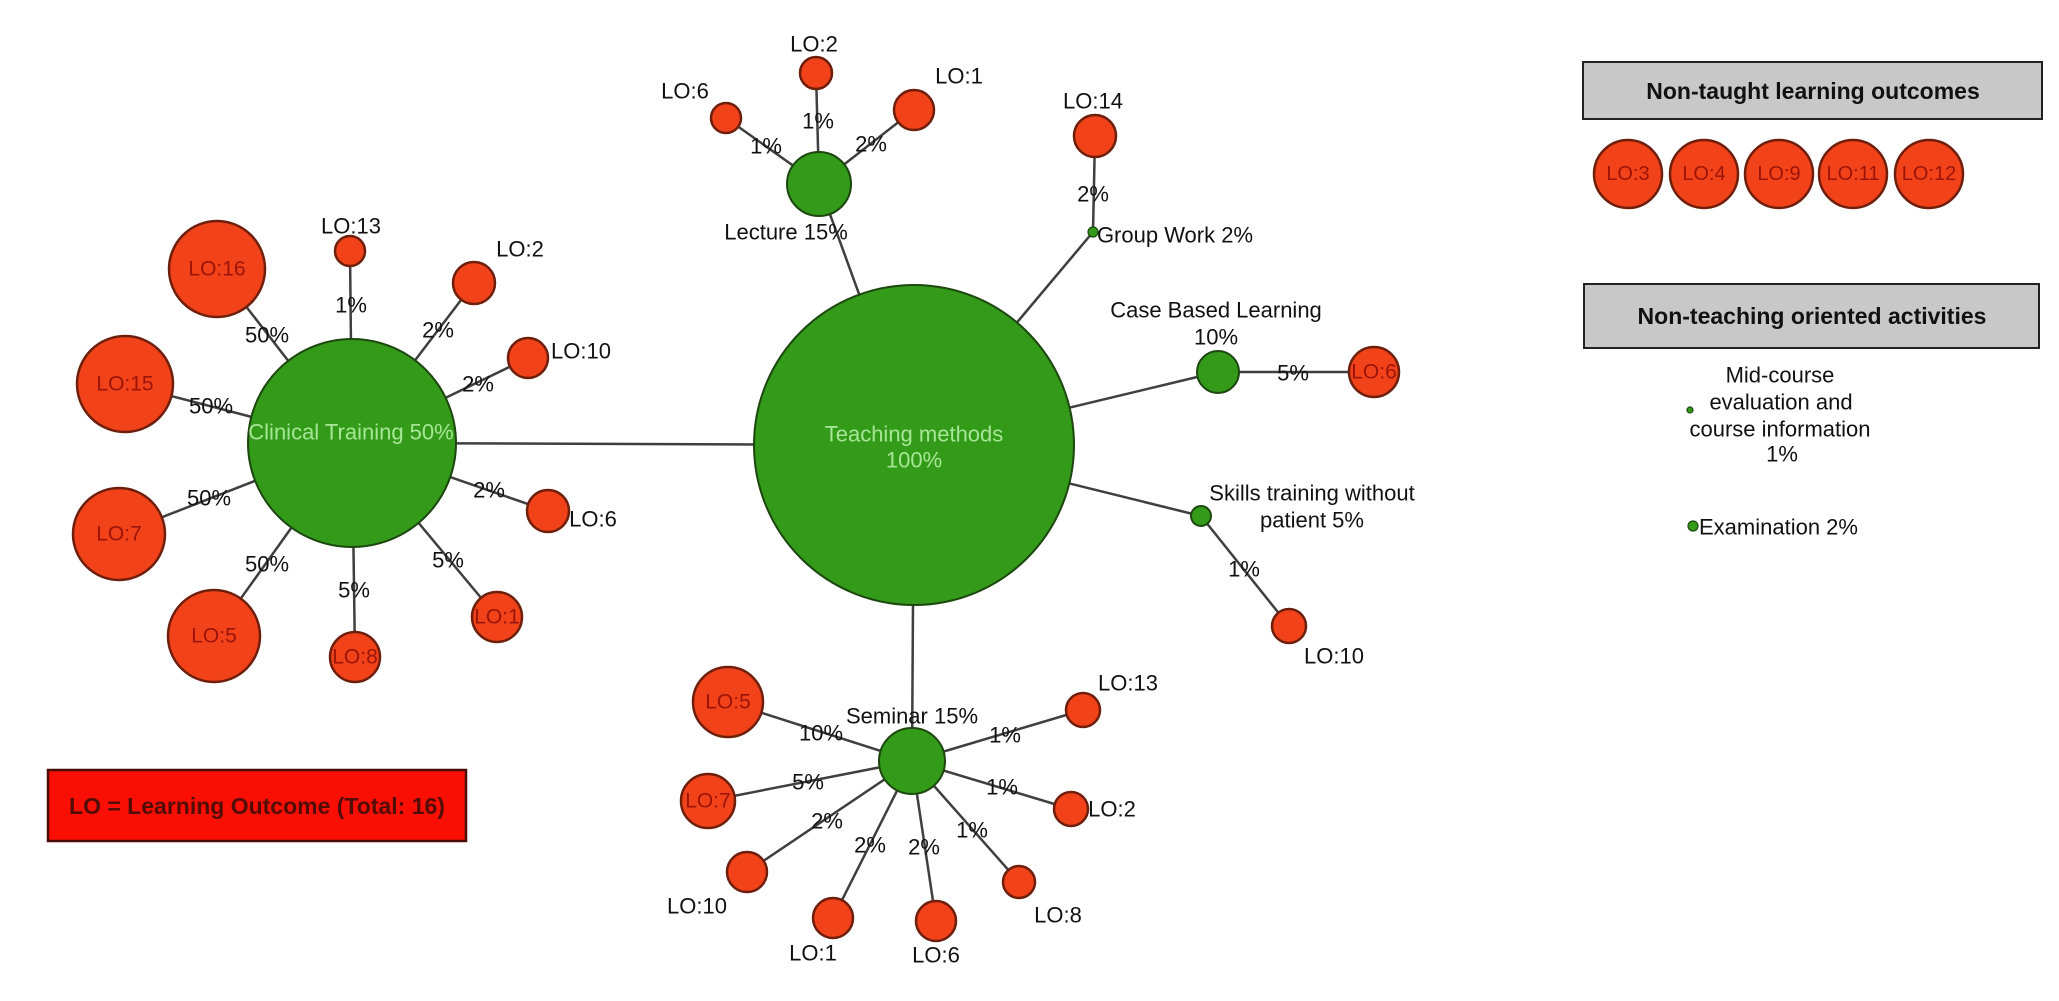 This screenshot has height=1001, width=2059. I want to click on svg-text: Mid-course, so click(1780, 375).